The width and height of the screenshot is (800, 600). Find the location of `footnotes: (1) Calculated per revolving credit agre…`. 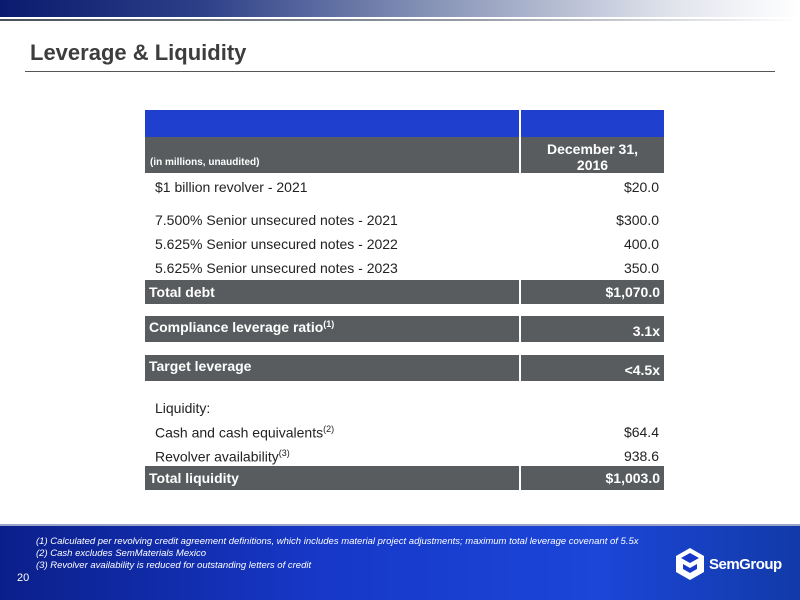

footnotes: (1) Calculated per revolving credit agre… is located at coordinates (337, 554).